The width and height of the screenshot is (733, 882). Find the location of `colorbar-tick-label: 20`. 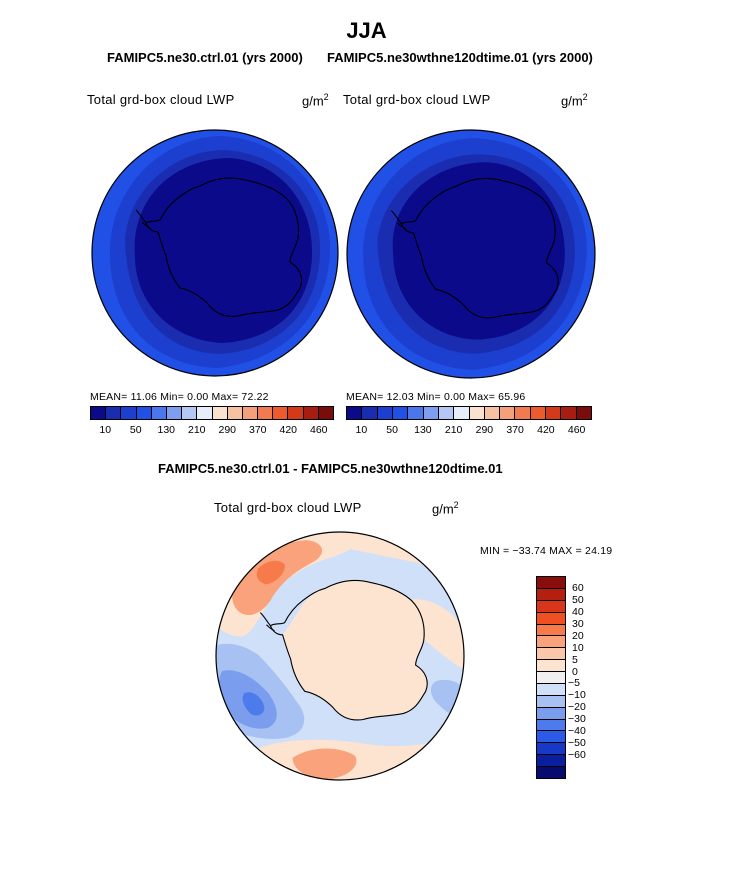

colorbar-tick-label: 20 is located at coordinates (578, 635).